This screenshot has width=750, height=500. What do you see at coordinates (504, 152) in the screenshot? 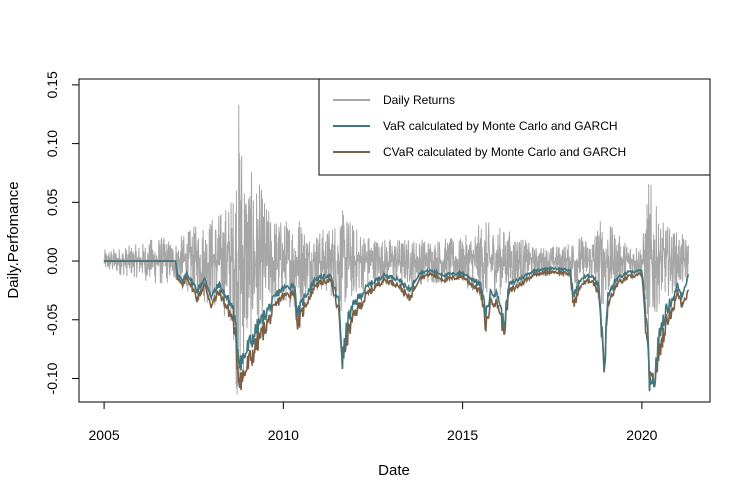
I see `legend-item-cvar-label: CVaR calculated by Monte Carlo and GARCH` at bounding box center [504, 152].